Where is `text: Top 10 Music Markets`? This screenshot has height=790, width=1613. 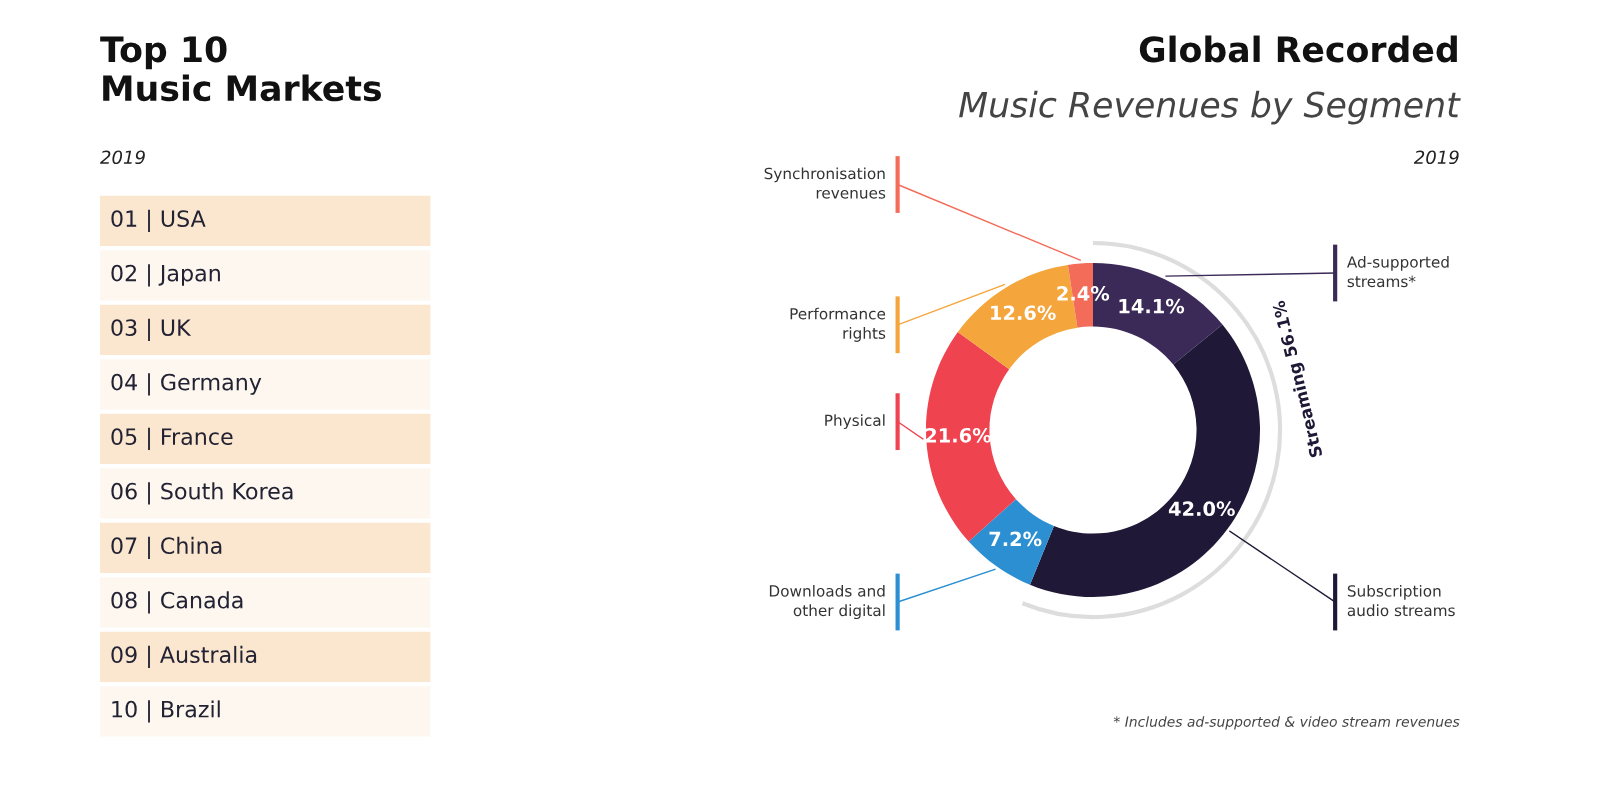
text: Top 10 Music Markets is located at coordinates (240, 69).